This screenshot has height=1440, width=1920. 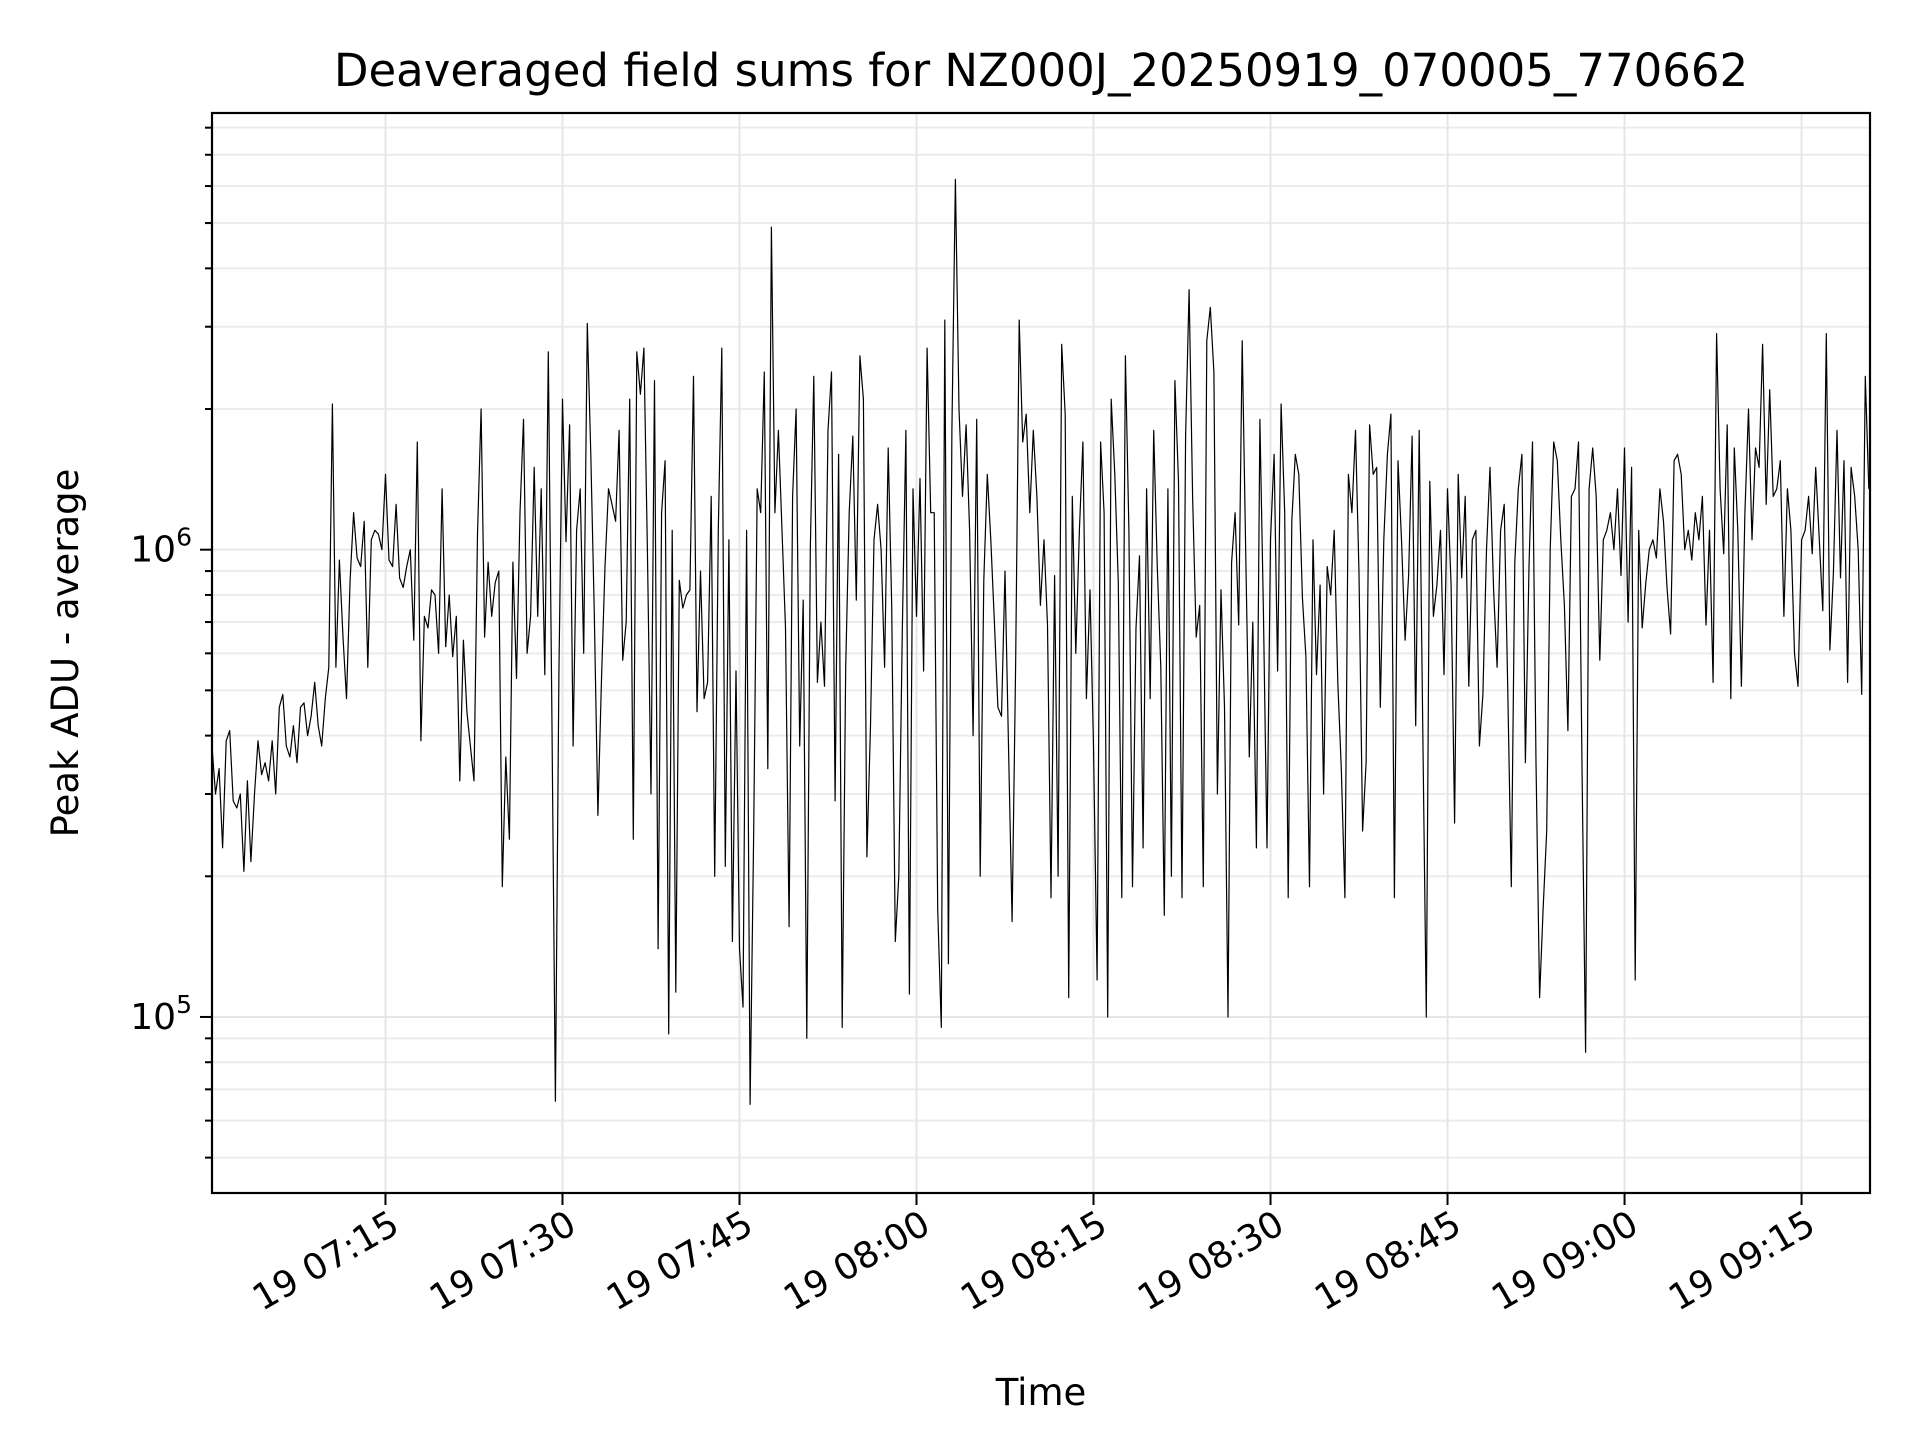 I want to click on y-tick-label: 10⁶, so click(x=161, y=547).